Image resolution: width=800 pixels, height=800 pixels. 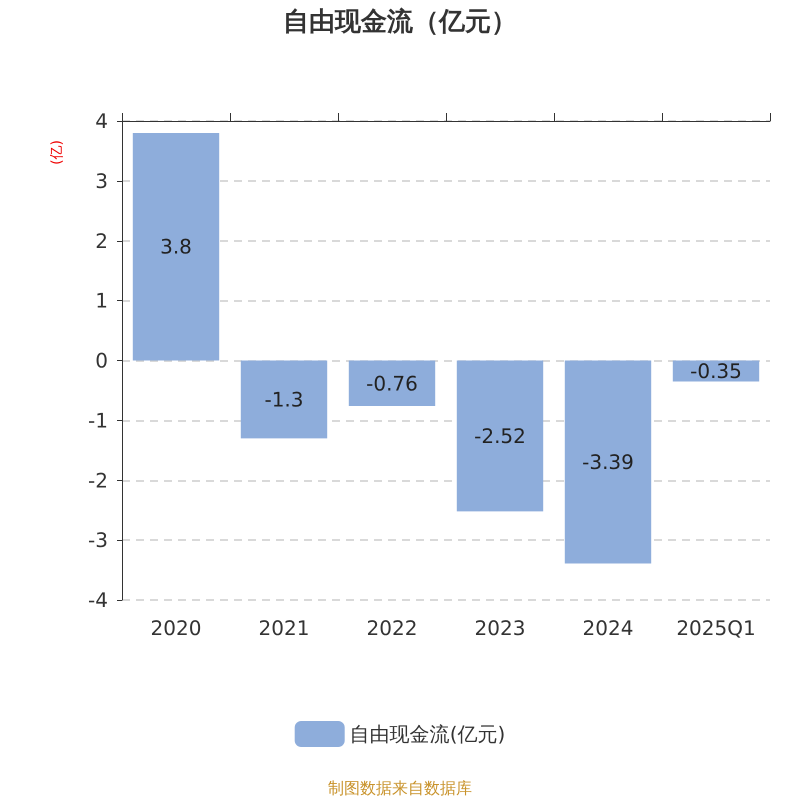 What do you see at coordinates (176, 246) in the screenshot?
I see `data-label: 3.8` at bounding box center [176, 246].